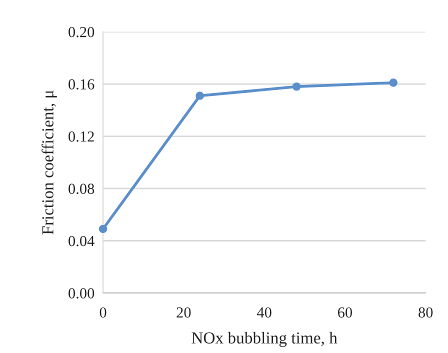 The width and height of the screenshot is (448, 353). I want to click on x-axis-title: NOx bubbling time, h, so click(265, 340).